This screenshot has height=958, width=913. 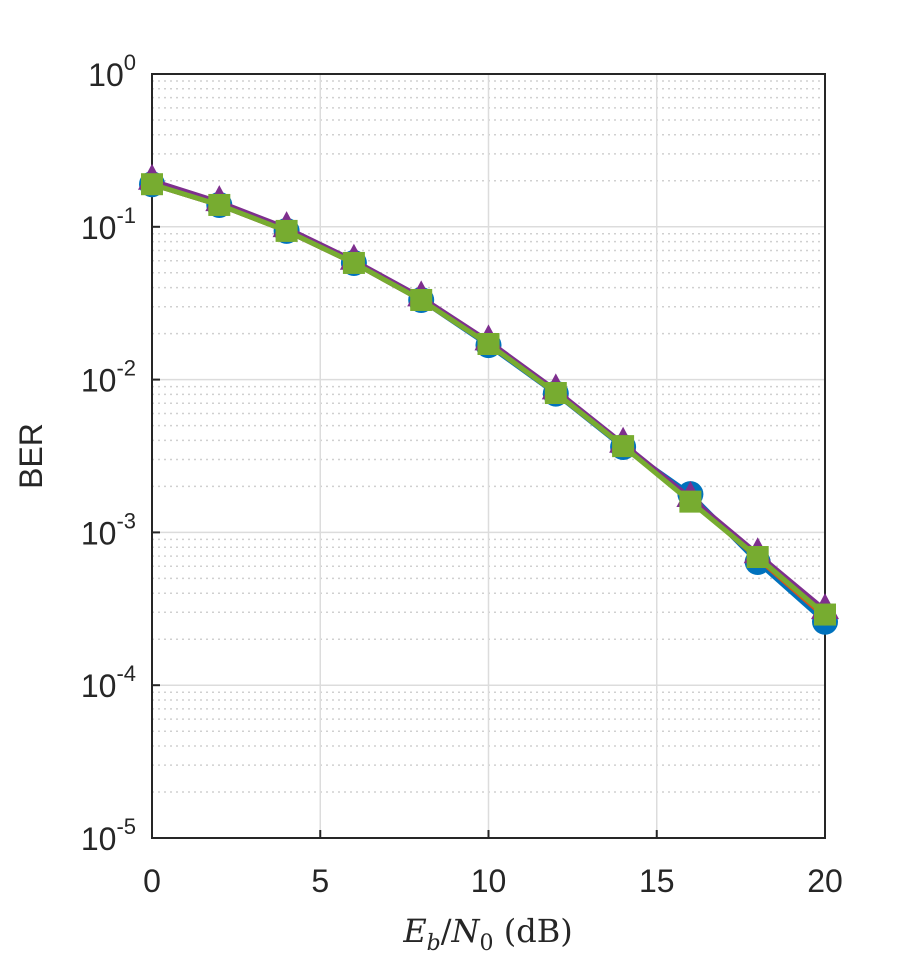 What do you see at coordinates (130, 62) in the screenshot?
I see `y-tick-exponent: 0` at bounding box center [130, 62].